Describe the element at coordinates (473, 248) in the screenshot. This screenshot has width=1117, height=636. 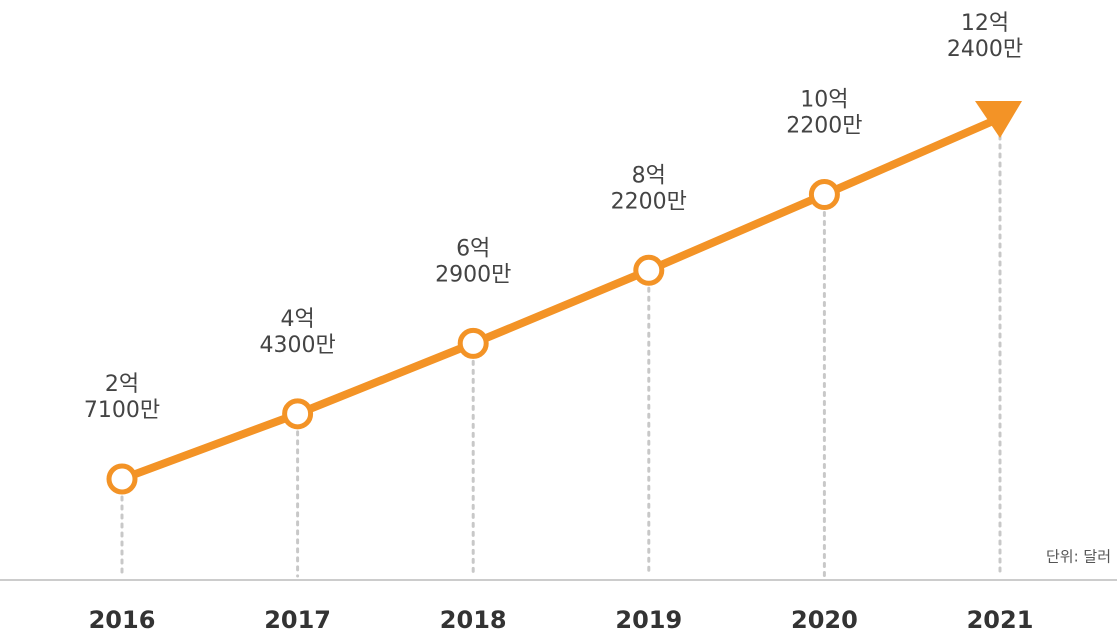
I see `value-label: 6억` at that location.